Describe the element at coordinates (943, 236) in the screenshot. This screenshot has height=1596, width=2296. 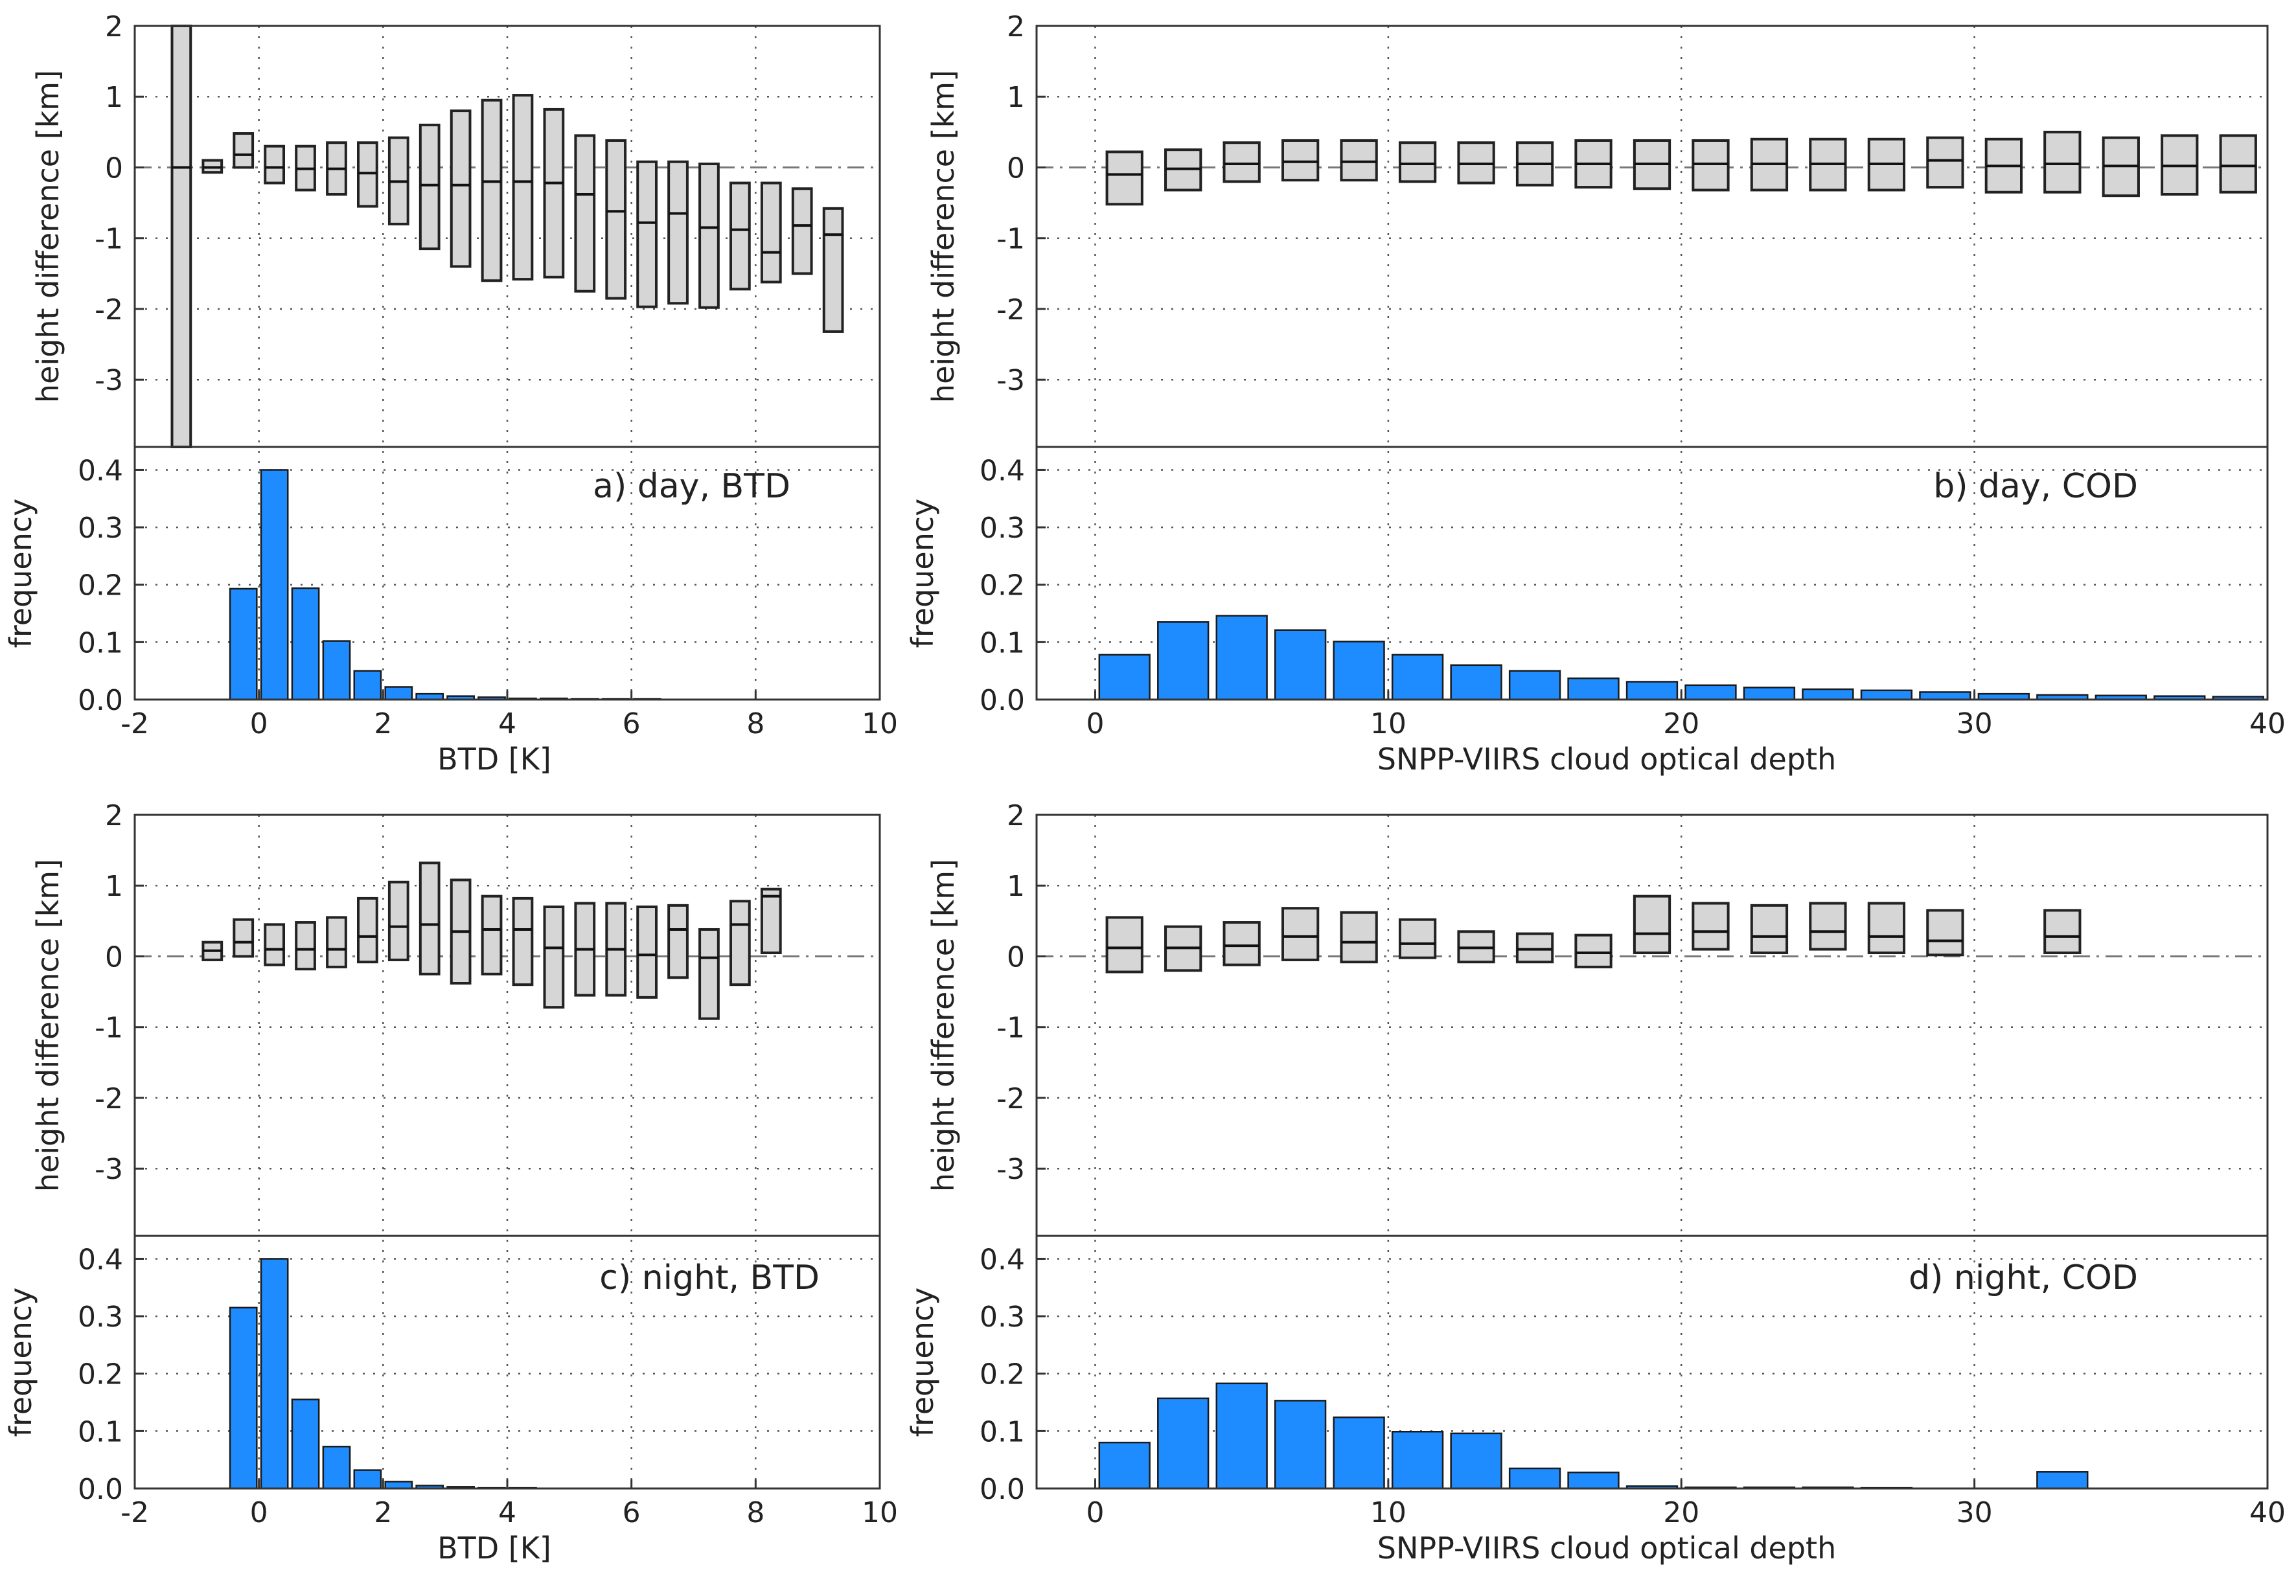
I see `box-y-axis-label: height difference [km]` at that location.